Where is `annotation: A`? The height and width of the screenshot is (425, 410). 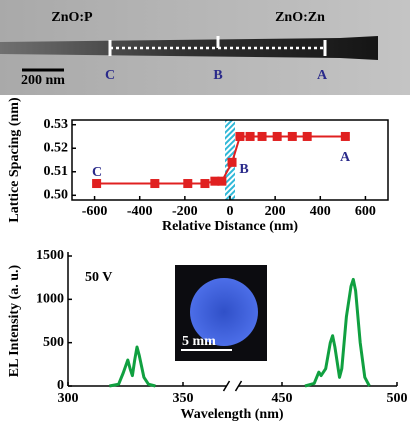
annotation: A is located at coordinates (345, 157).